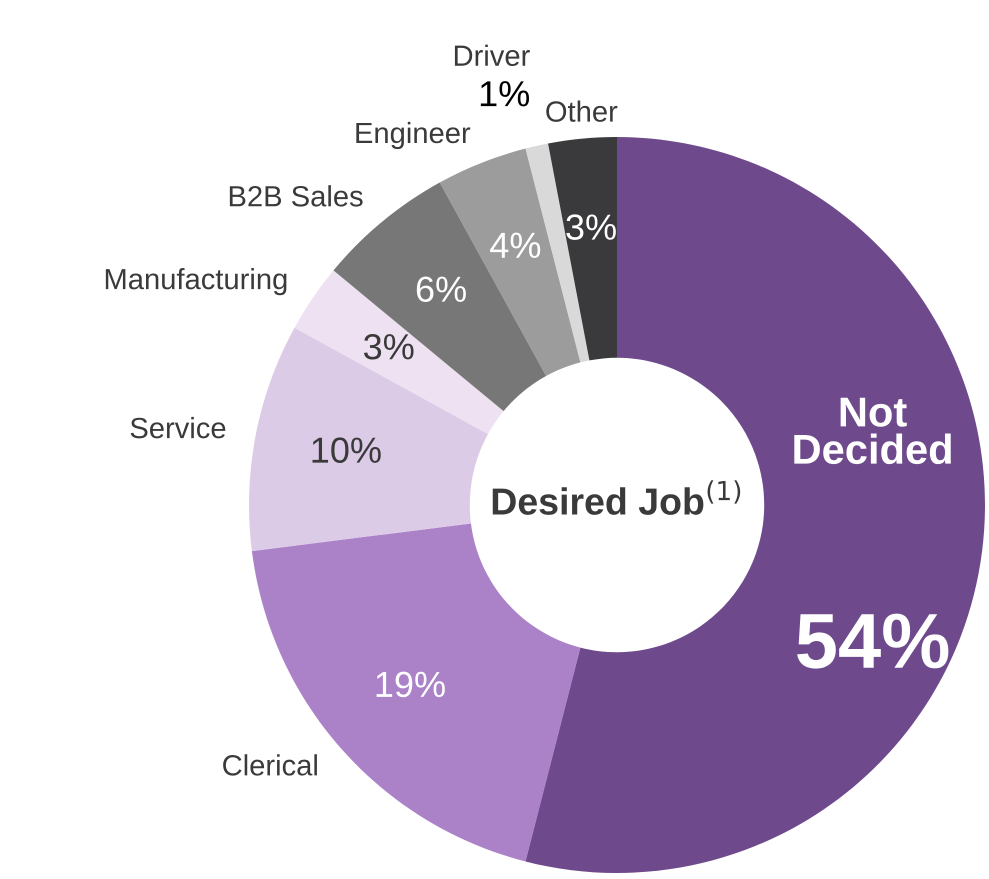  I want to click on data-label: 54%, so click(872, 641).